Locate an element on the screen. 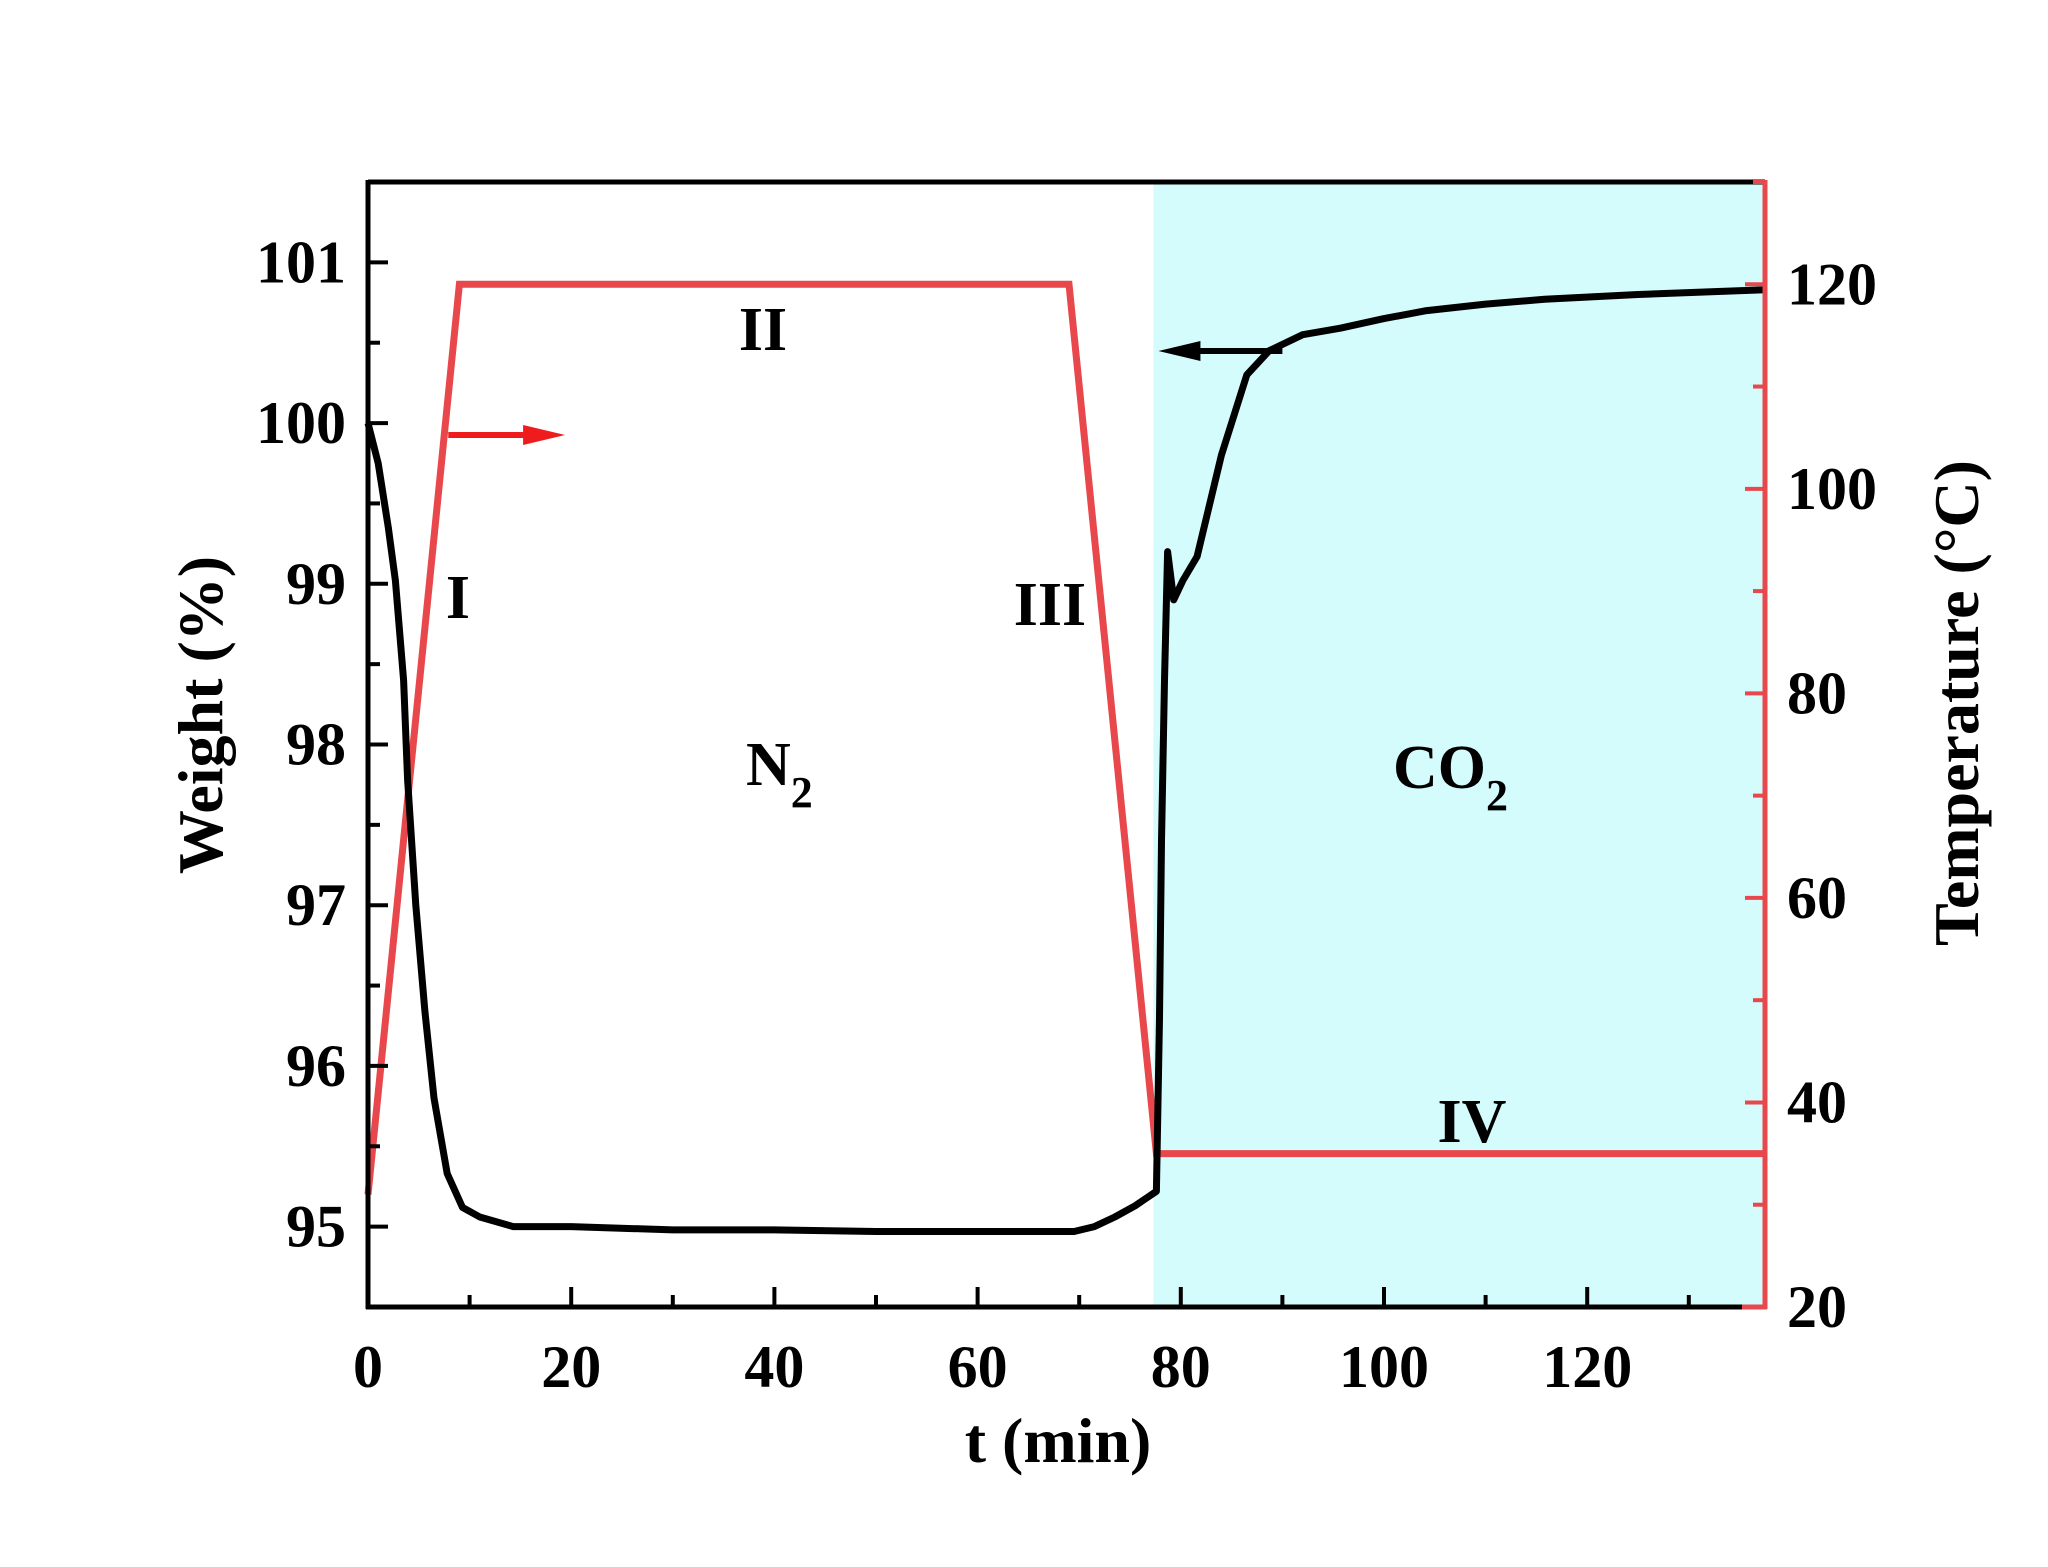 This screenshot has height=1567, width=2048. gas-label-co2: CO2 is located at coordinates (1450, 777).